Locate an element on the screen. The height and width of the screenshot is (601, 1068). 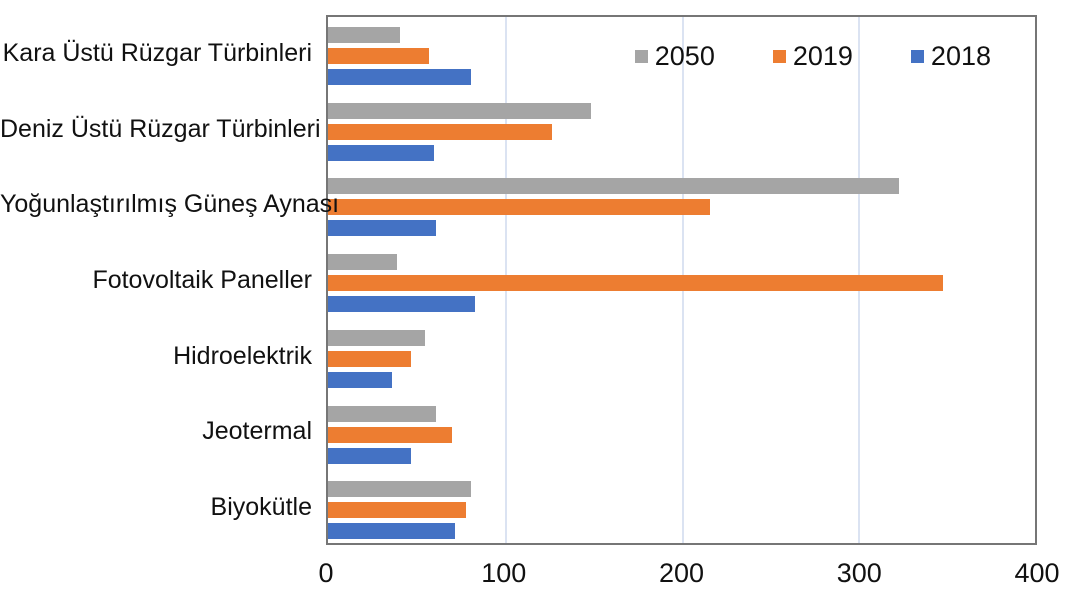
legend-label-2018: 2018 is located at coordinates (960, 56).